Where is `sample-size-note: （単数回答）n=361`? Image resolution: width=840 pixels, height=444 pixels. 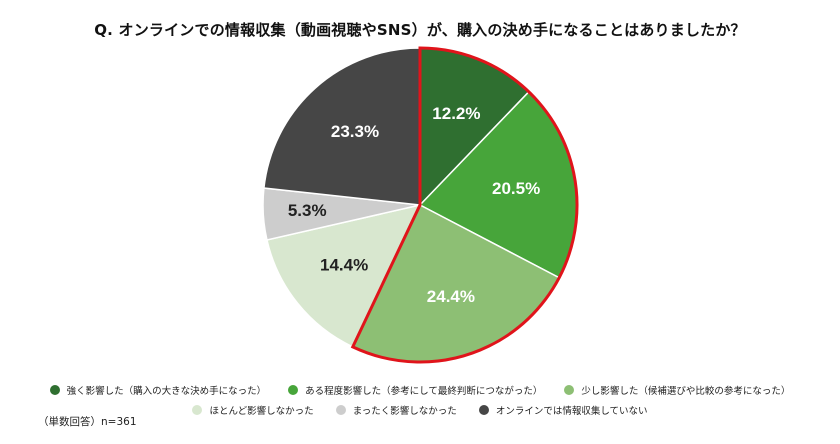
sample-size-note: （単数回答）n=361 is located at coordinates (87, 422).